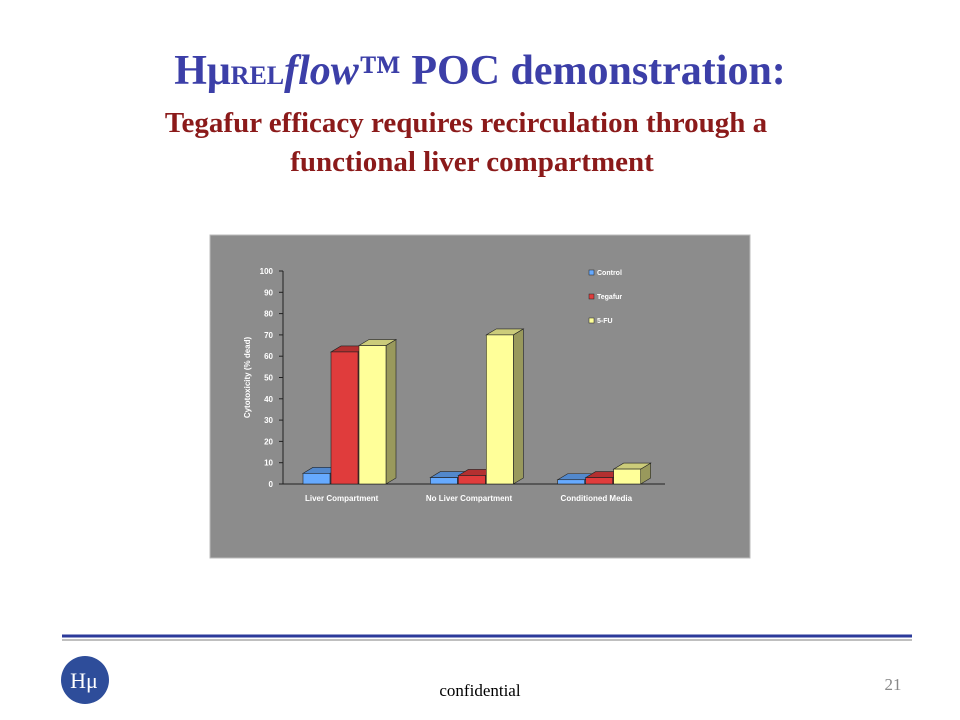 This screenshot has width=960, height=720. Describe the element at coordinates (268, 441) in the screenshot. I see `y-tick-label: 20` at that location.